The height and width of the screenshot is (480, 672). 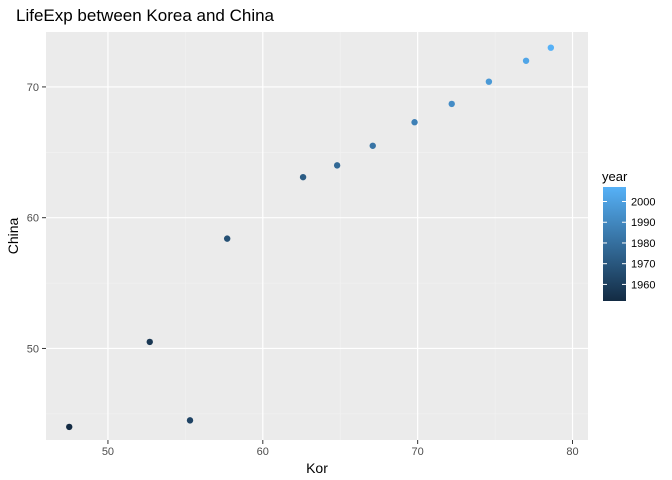 What do you see at coordinates (317, 468) in the screenshot?
I see `x-axis-title: Kor` at bounding box center [317, 468].